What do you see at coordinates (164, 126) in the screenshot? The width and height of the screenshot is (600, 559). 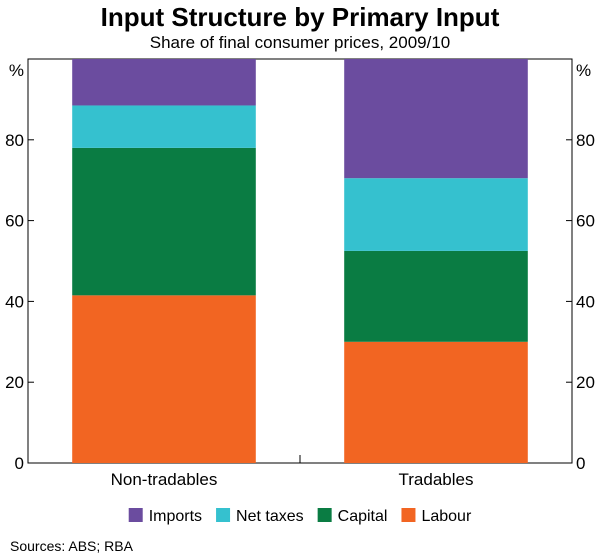 I see `bar-non-tradables-net-taxes` at bounding box center [164, 126].